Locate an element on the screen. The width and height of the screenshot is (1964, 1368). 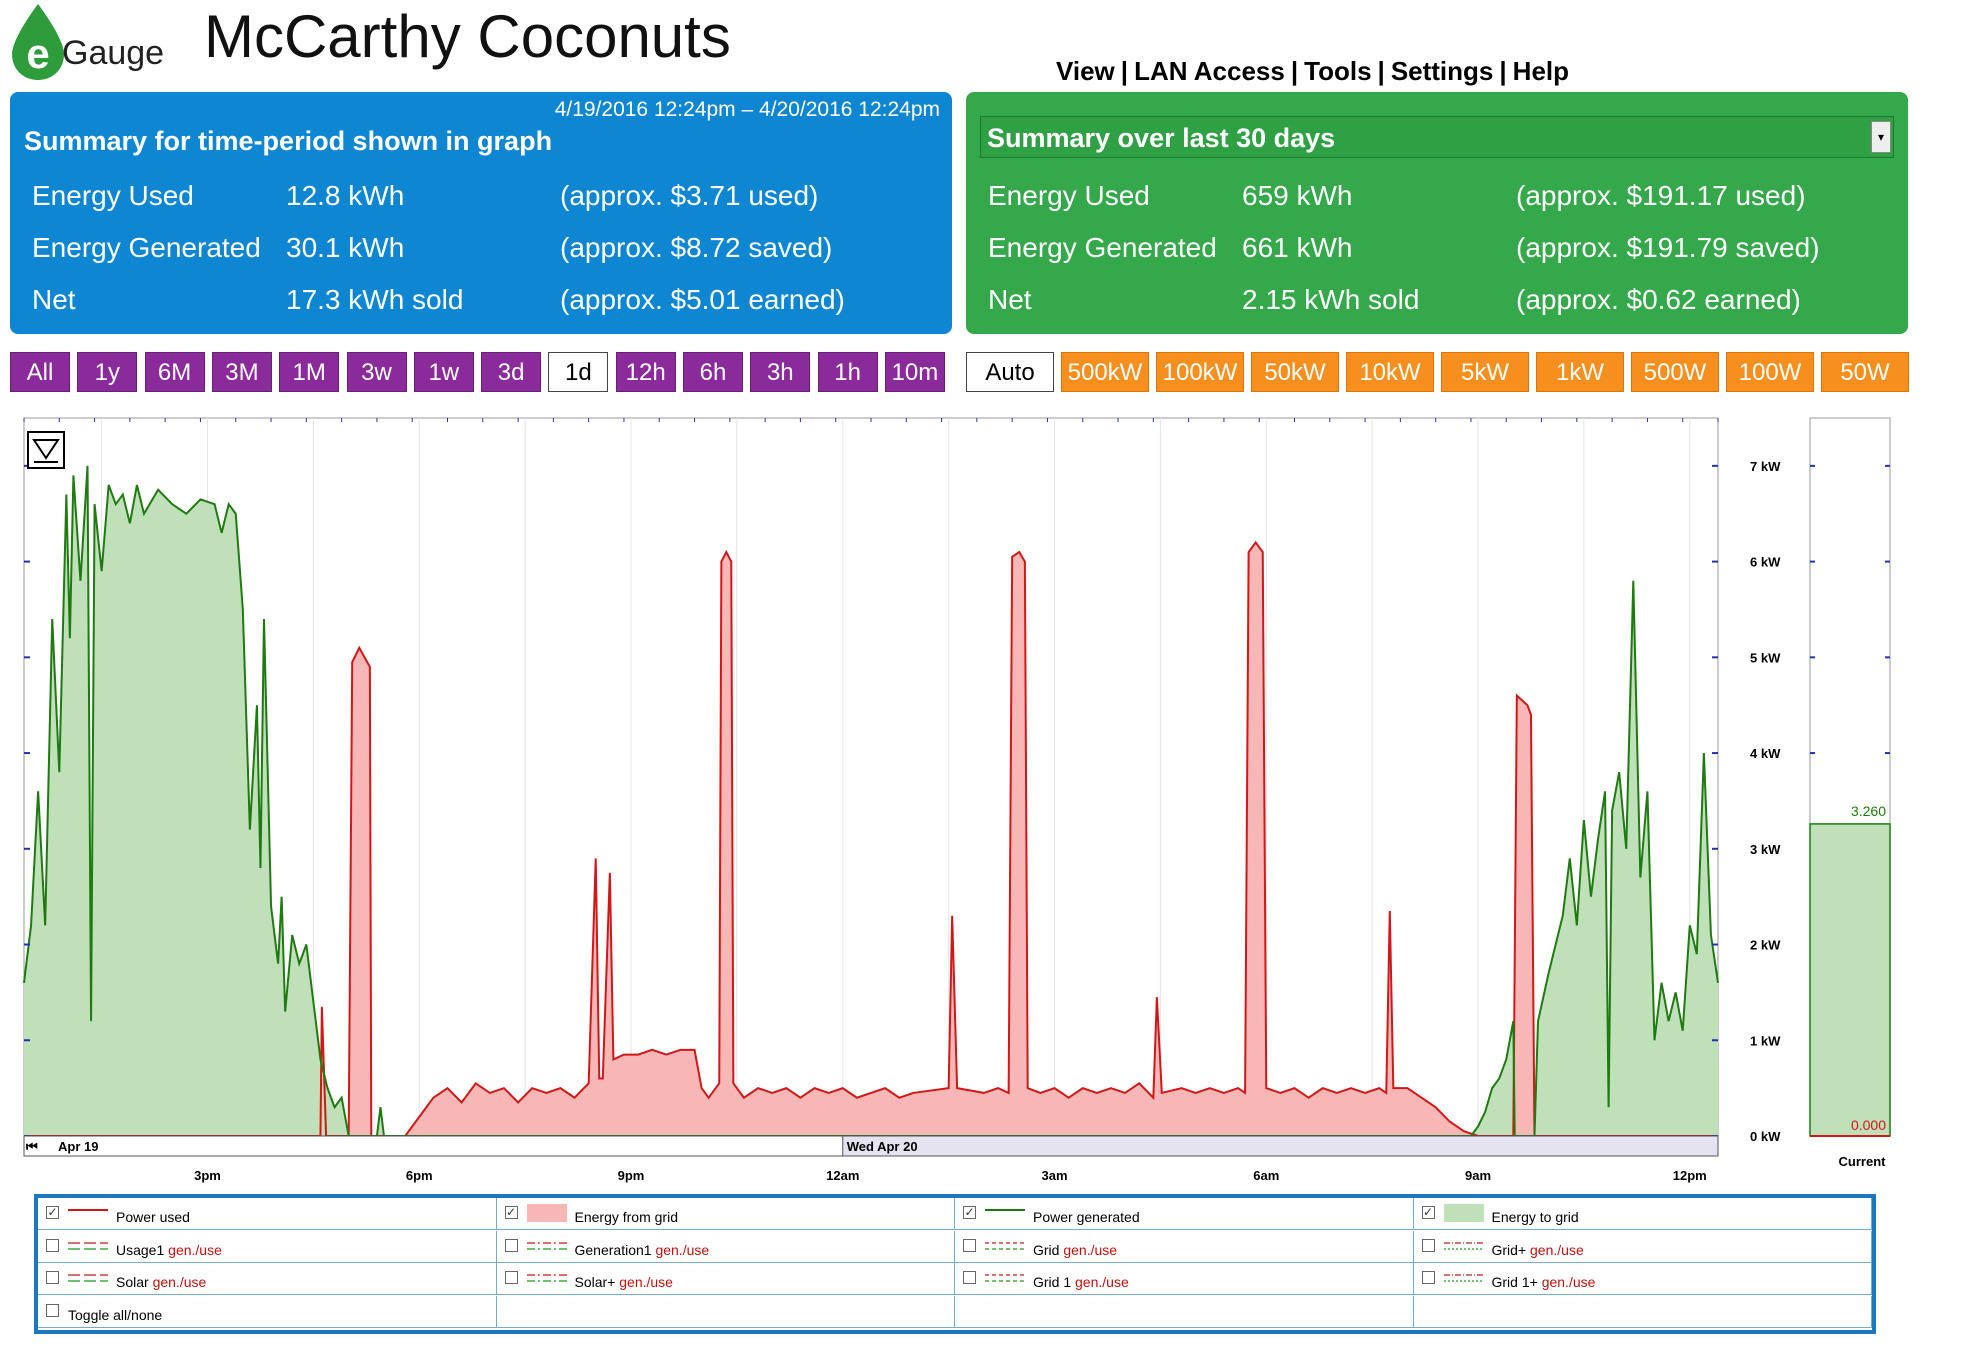
nav-tools: Tools is located at coordinates (1338, 71).